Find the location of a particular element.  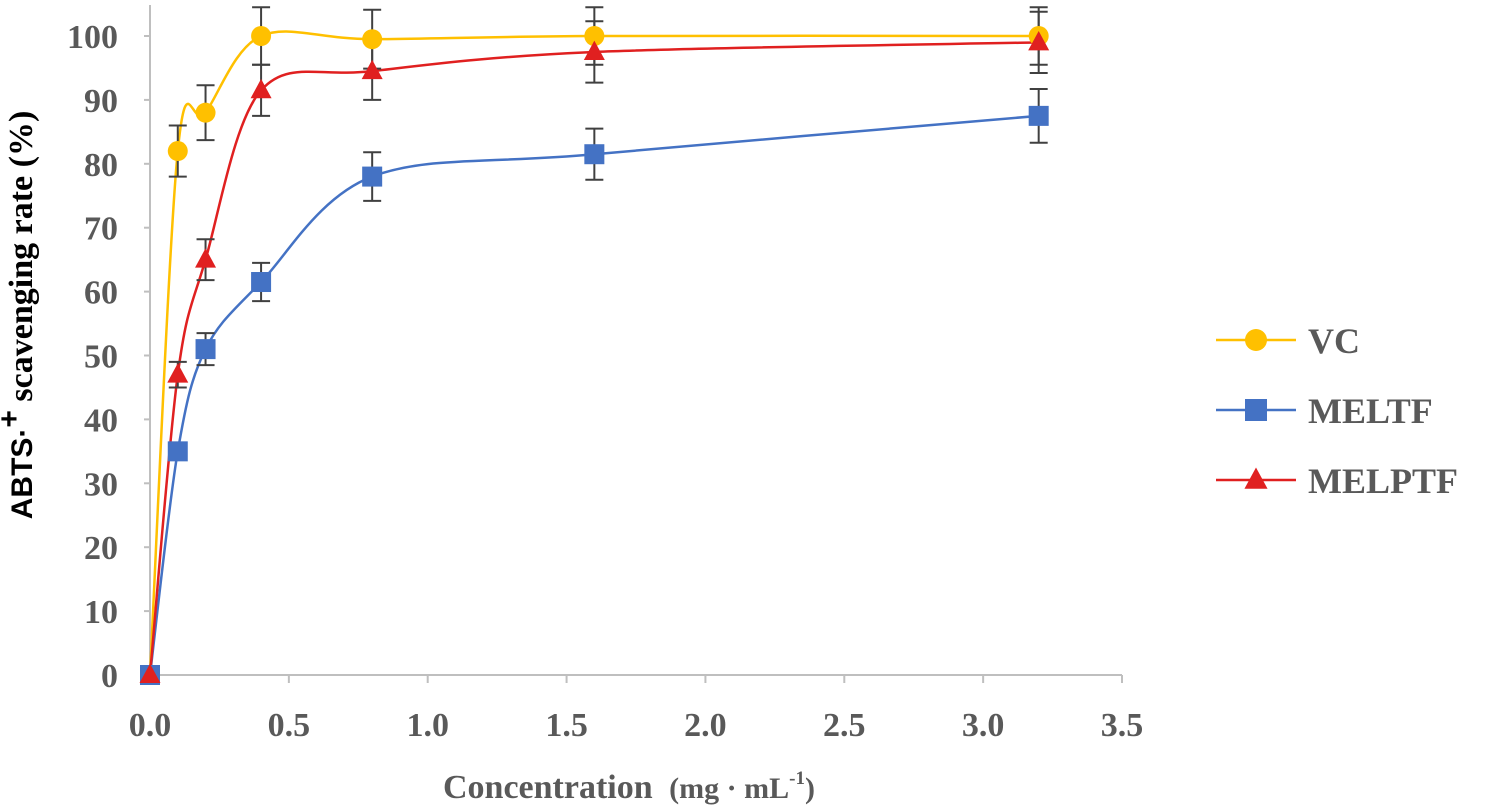

legend: VC MELTF MELPTF is located at coordinates (1337, 411).